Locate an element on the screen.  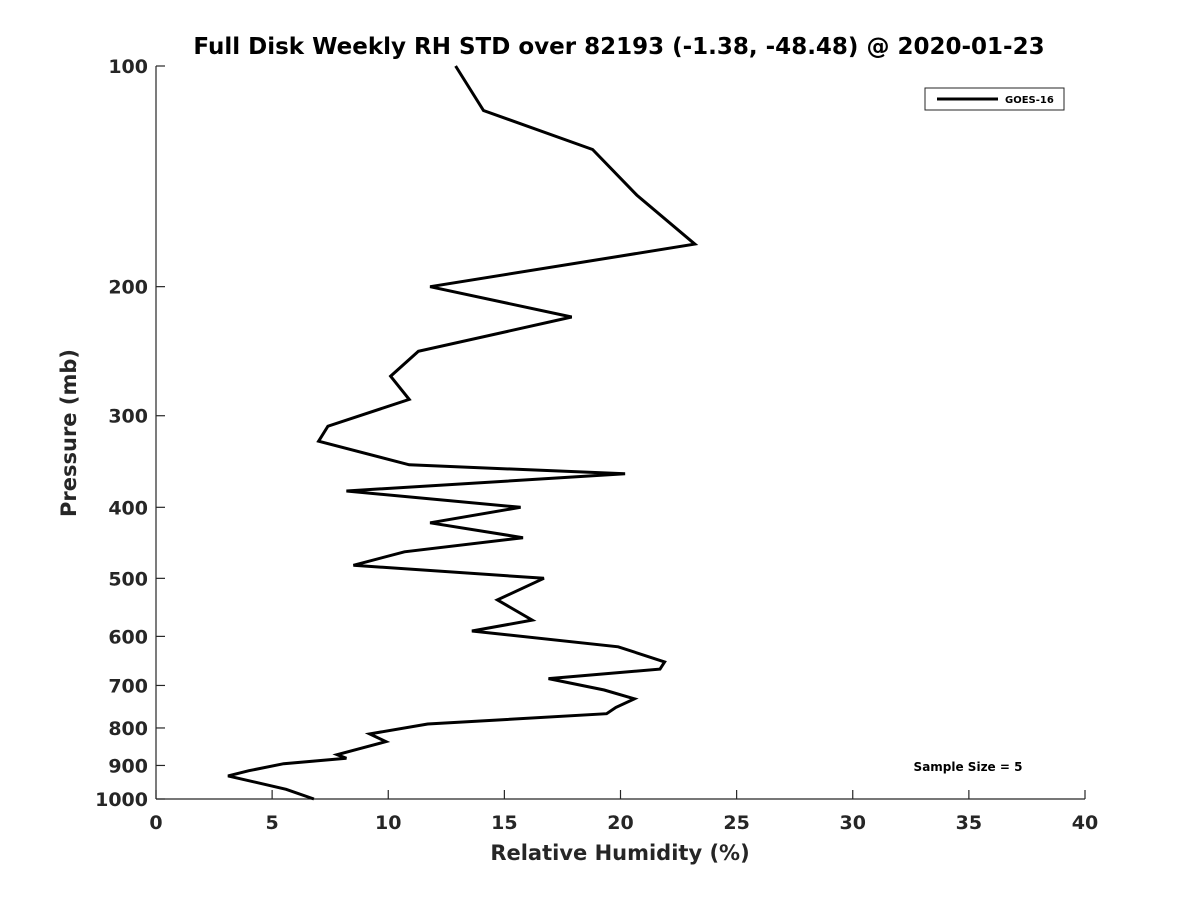
x-axis-label: Relative Humidity (%) is located at coordinates (619, 853).